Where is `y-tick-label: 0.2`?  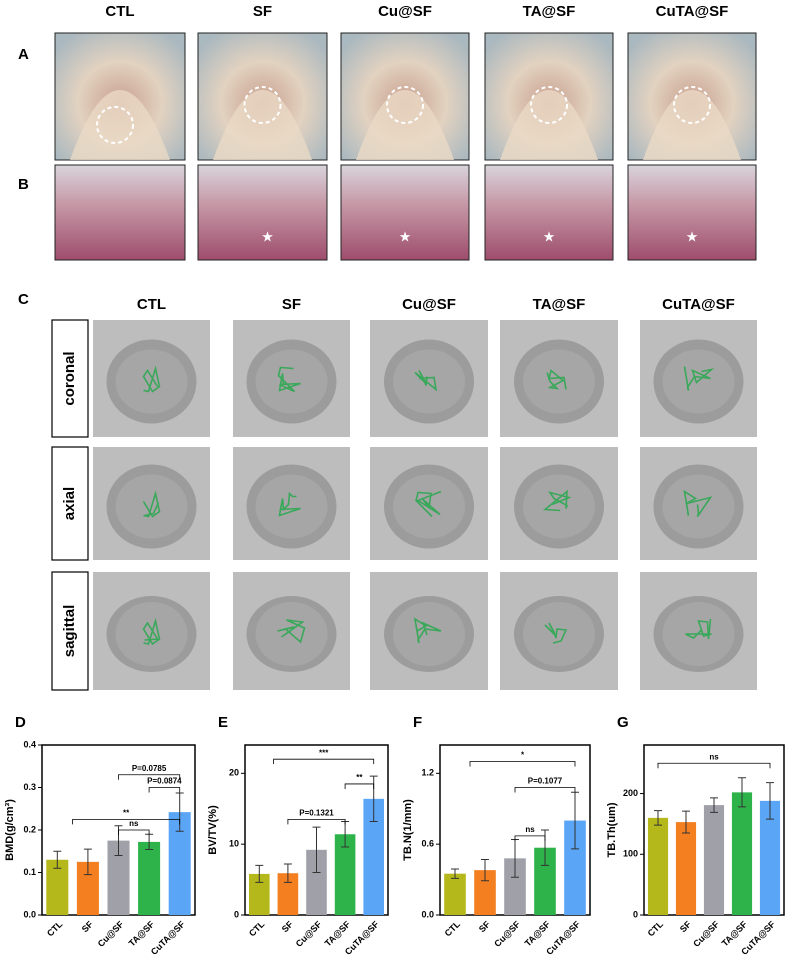
y-tick-label: 0.2 is located at coordinates (29, 829).